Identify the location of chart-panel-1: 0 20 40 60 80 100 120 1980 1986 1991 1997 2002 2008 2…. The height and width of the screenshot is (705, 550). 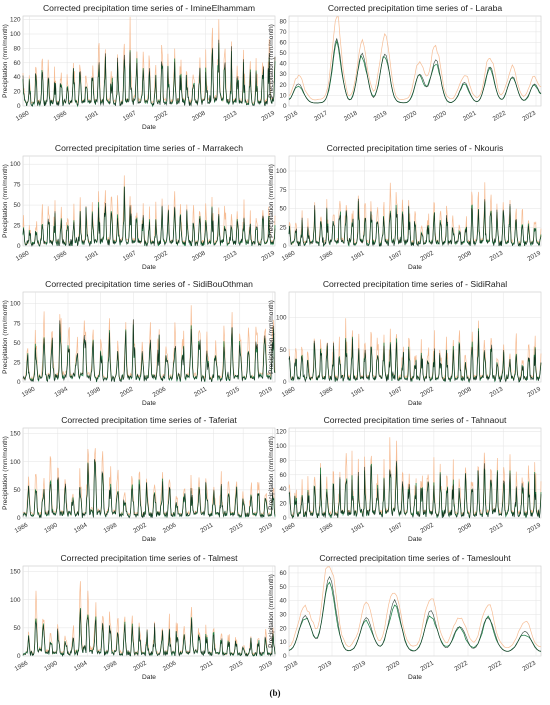
(139, 67).